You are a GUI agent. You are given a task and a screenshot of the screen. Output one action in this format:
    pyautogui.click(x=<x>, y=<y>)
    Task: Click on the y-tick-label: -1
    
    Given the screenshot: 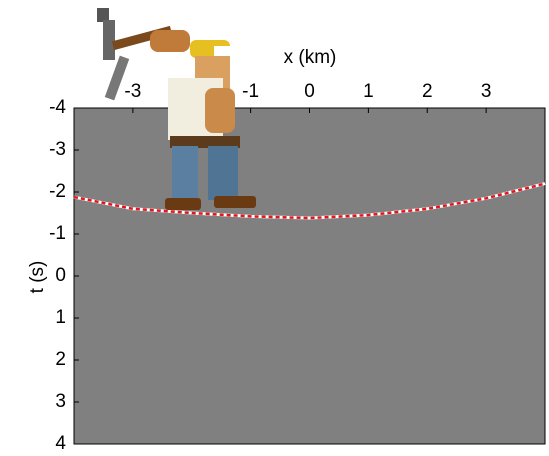 What is the action you would take?
    pyautogui.click(x=57, y=233)
    